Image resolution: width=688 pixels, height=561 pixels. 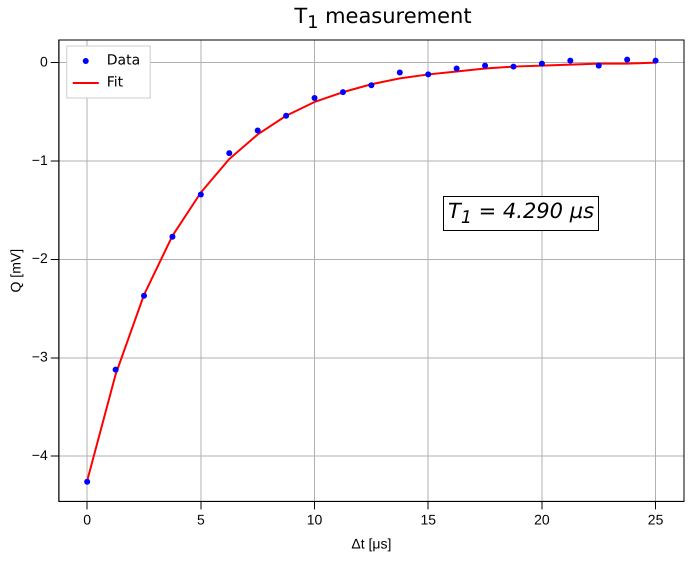 What do you see at coordinates (40, 258) in the screenshot?
I see `y-tick-label: −2` at bounding box center [40, 258].